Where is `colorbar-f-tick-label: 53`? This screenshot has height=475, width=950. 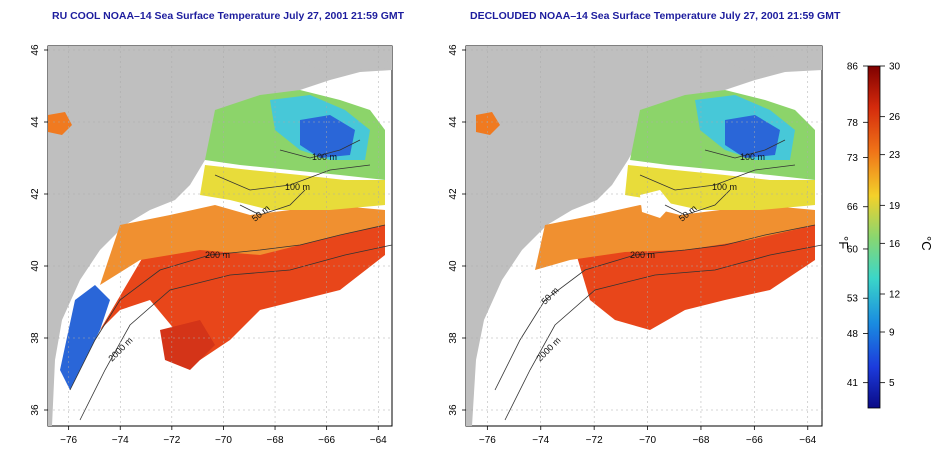
colorbar-f-tick-label: 53 is located at coordinates (853, 299).